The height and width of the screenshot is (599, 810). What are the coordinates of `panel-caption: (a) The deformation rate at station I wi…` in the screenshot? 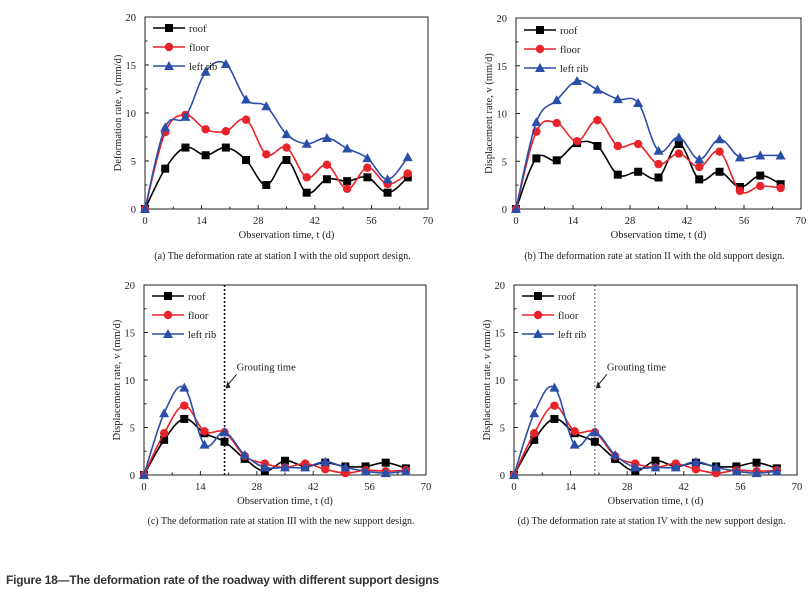 It's located at (282, 256).